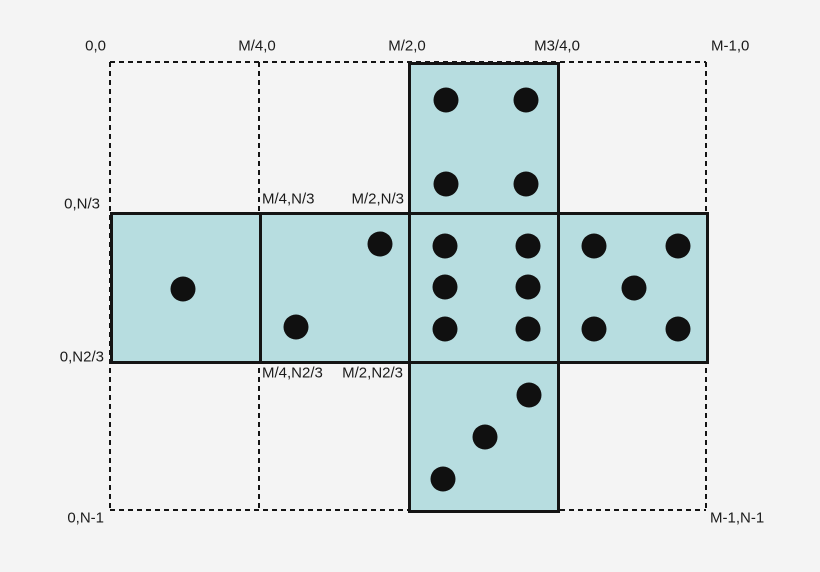 This screenshot has height=572, width=820. I want to click on coordinate-label: M/2,0, so click(407, 46).